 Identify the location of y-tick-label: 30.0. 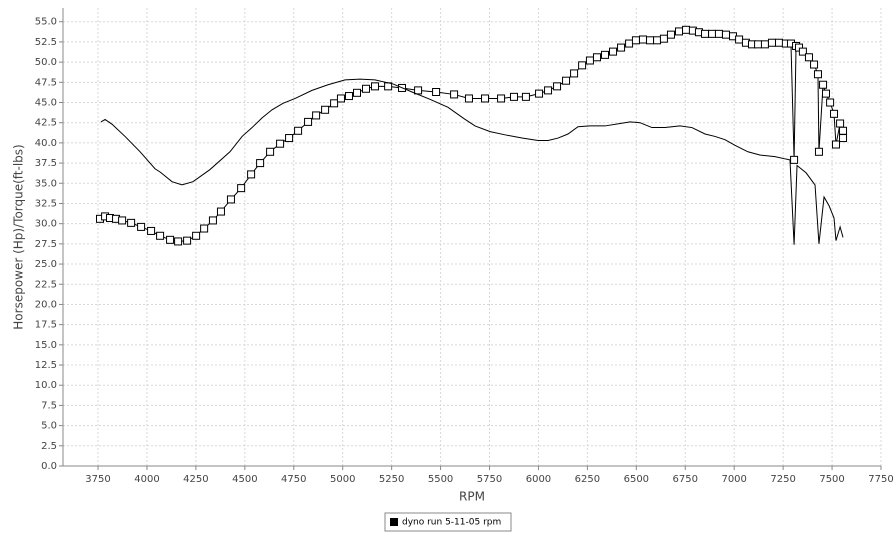
(46, 224).